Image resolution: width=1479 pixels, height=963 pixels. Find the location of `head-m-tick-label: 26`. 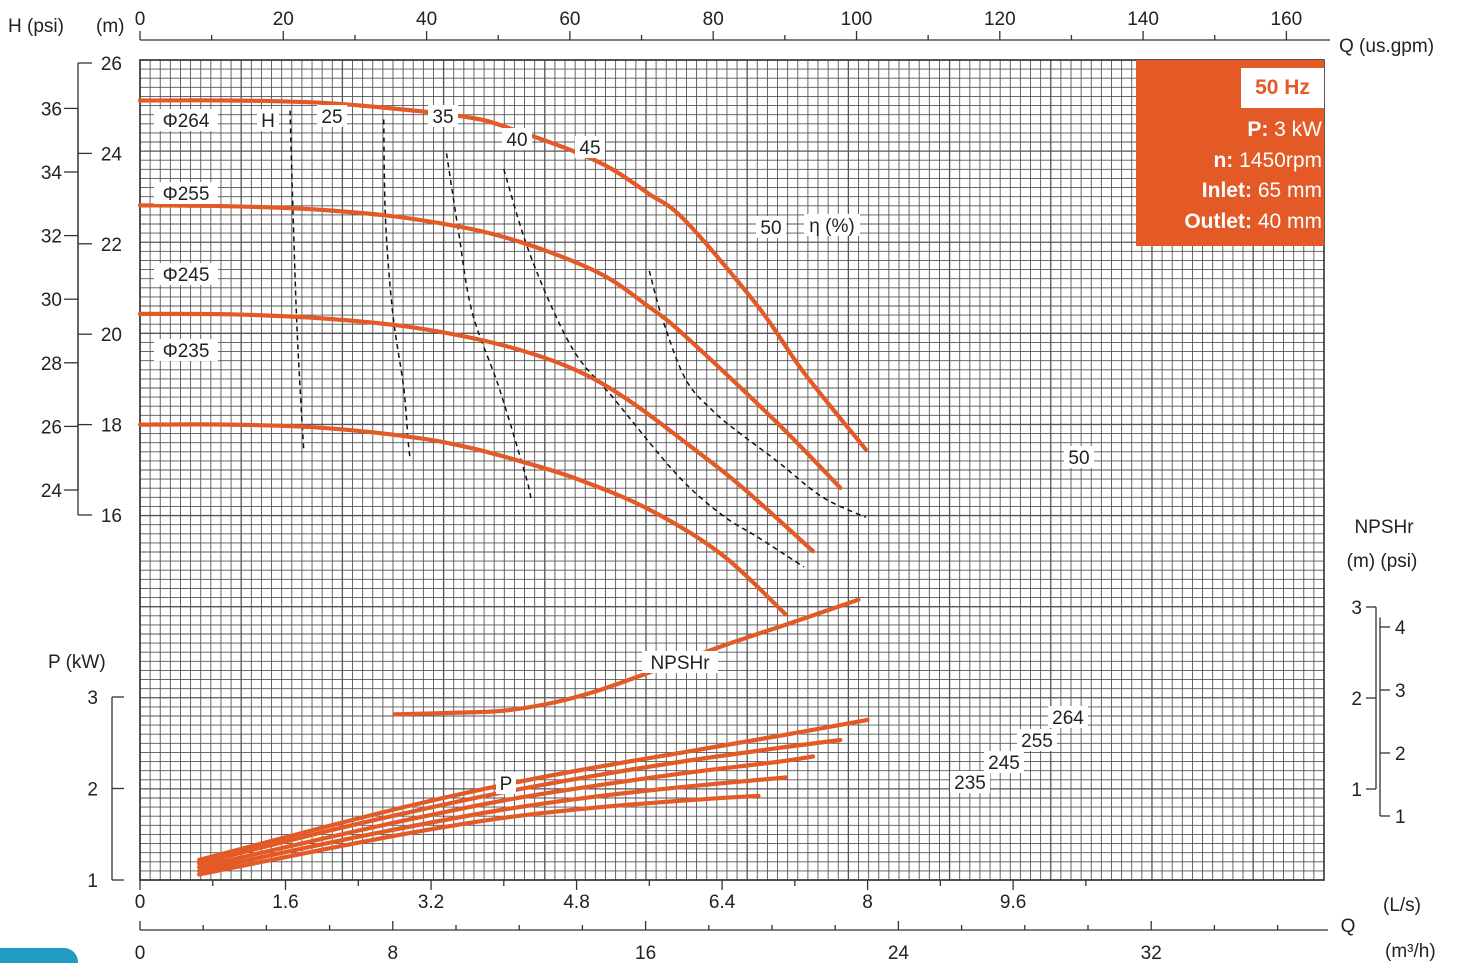

head-m-tick-label: 26 is located at coordinates (111, 64).